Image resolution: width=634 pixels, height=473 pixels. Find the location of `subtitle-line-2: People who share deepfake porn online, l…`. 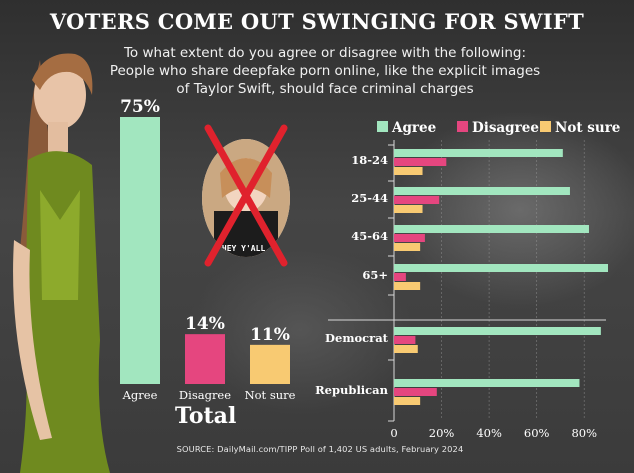

subtitle-line-2: People who share deepfake porn online, l… is located at coordinates (325, 71).